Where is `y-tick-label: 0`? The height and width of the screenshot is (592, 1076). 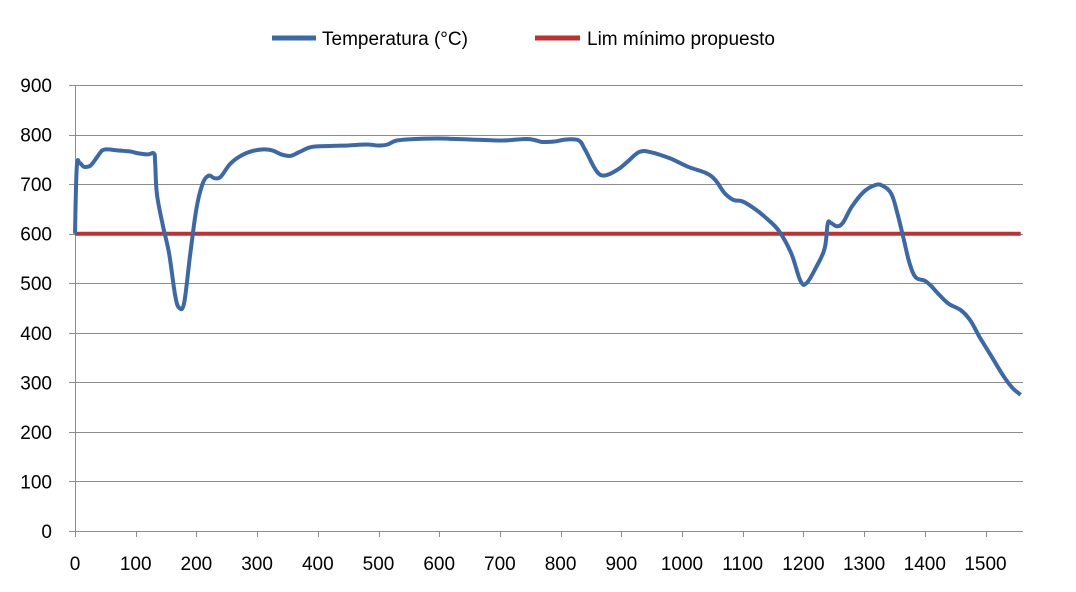 y-tick-label: 0 is located at coordinates (46, 532).